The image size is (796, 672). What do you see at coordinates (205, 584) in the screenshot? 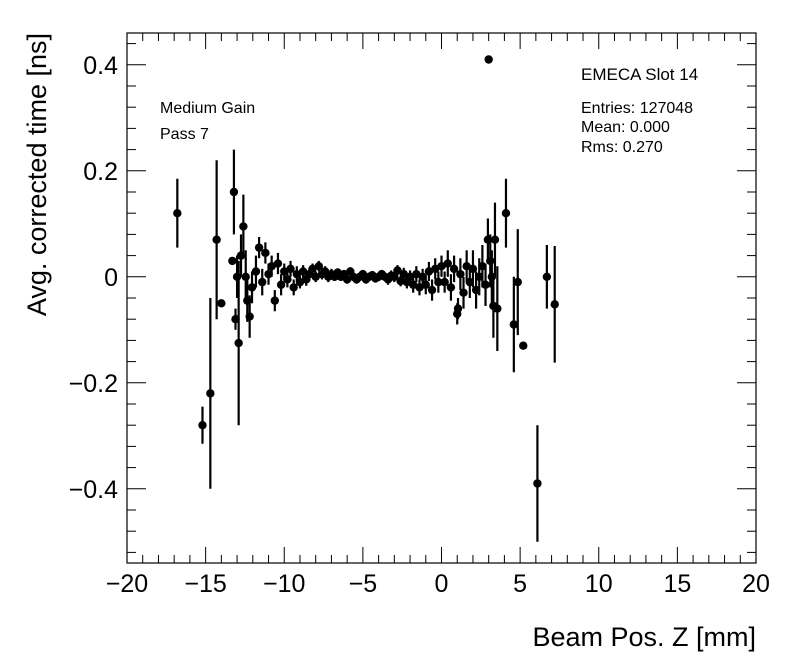
I see `x-tick-label: −15` at bounding box center [205, 584].